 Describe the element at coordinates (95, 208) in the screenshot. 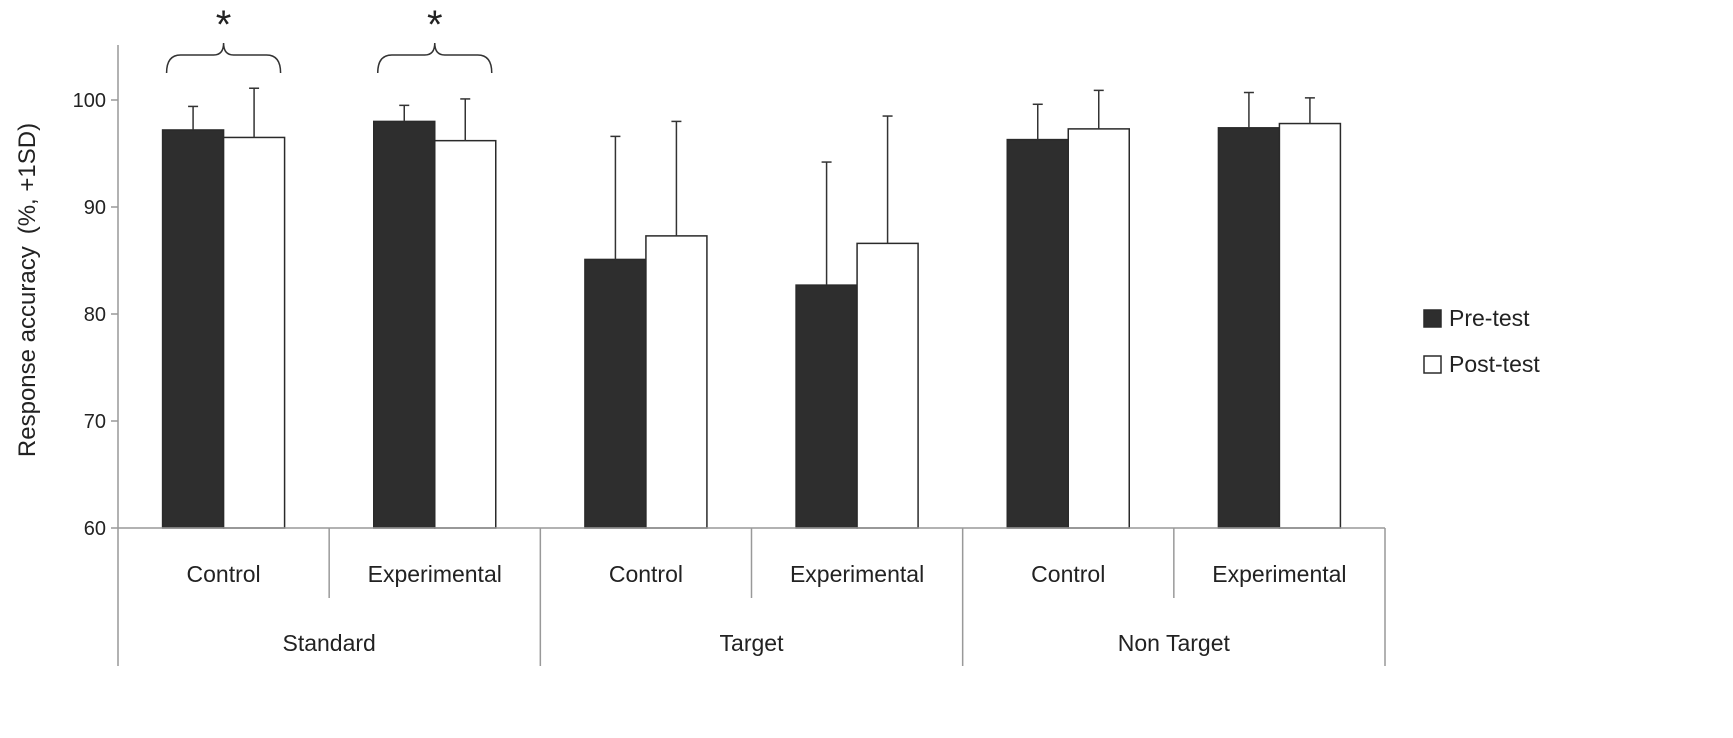

I see `y-tick-label: 90` at that location.